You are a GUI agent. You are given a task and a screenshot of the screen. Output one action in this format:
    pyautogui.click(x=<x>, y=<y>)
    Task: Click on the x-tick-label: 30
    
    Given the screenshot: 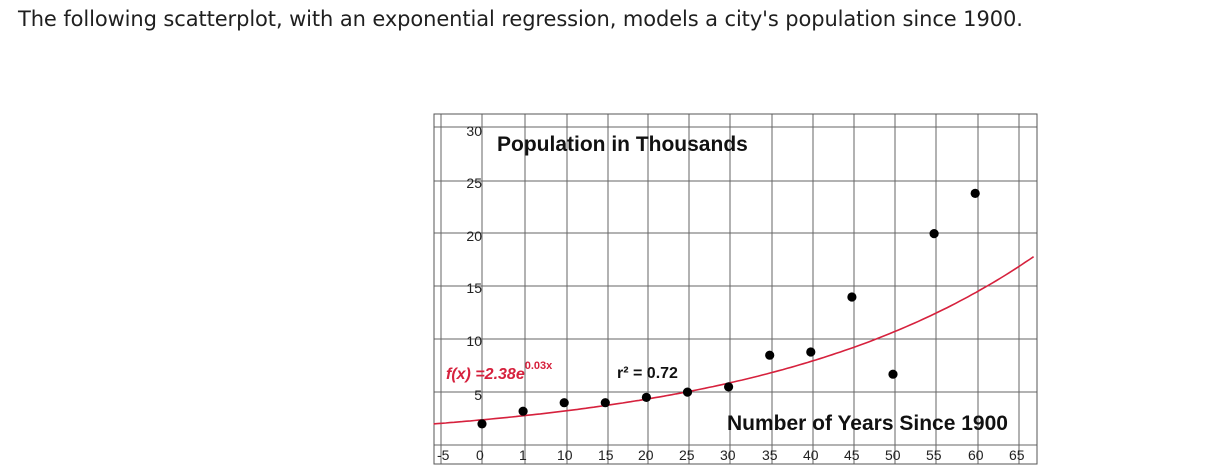 What is the action you would take?
    pyautogui.click(x=728, y=455)
    